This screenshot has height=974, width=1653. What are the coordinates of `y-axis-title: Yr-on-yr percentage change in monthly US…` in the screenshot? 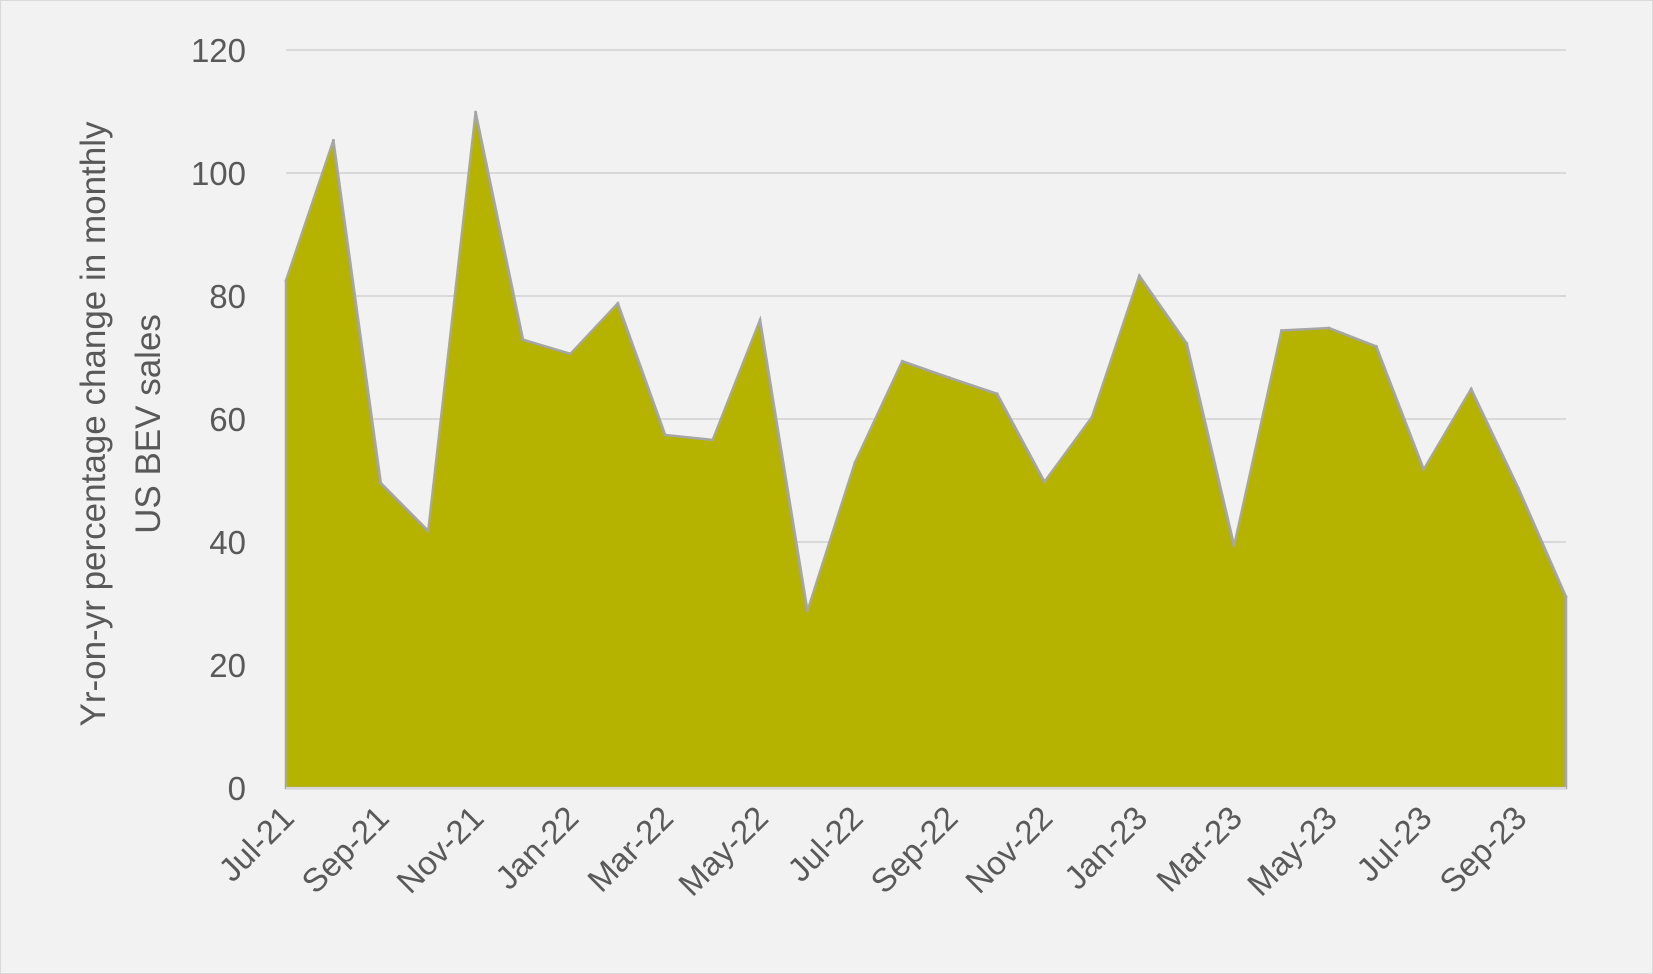 It's located at (121, 424).